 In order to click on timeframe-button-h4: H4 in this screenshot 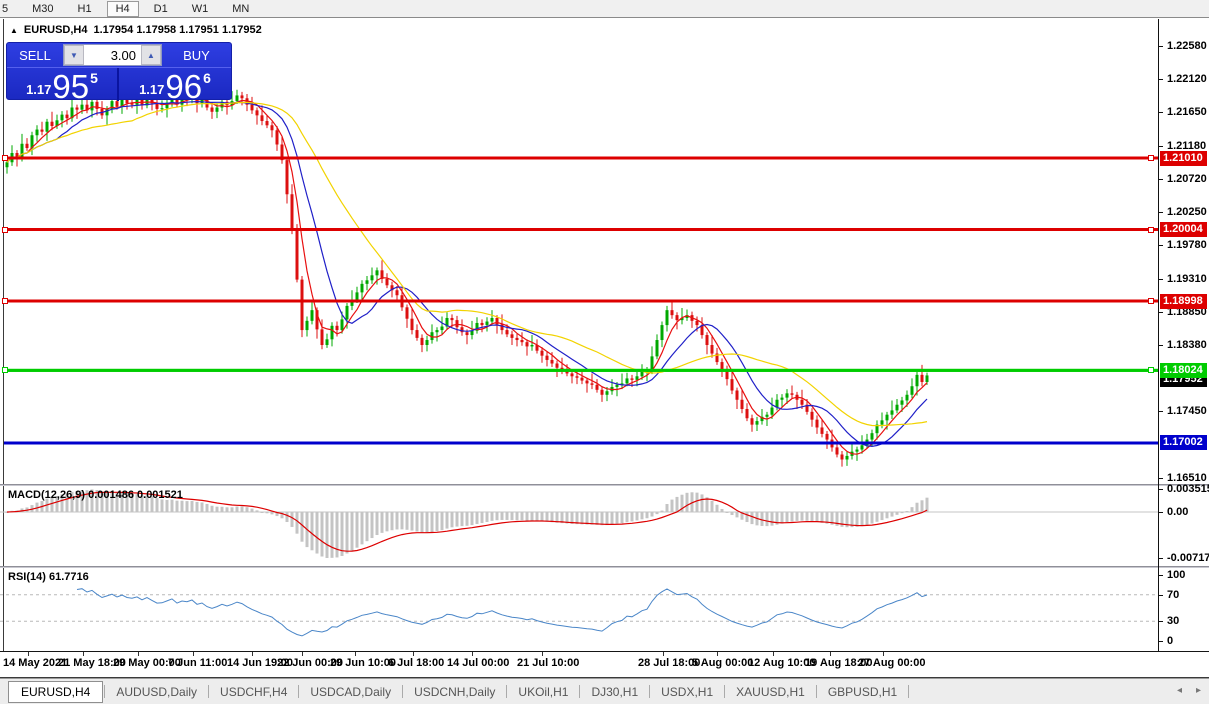, I will do `click(122, 8)`.